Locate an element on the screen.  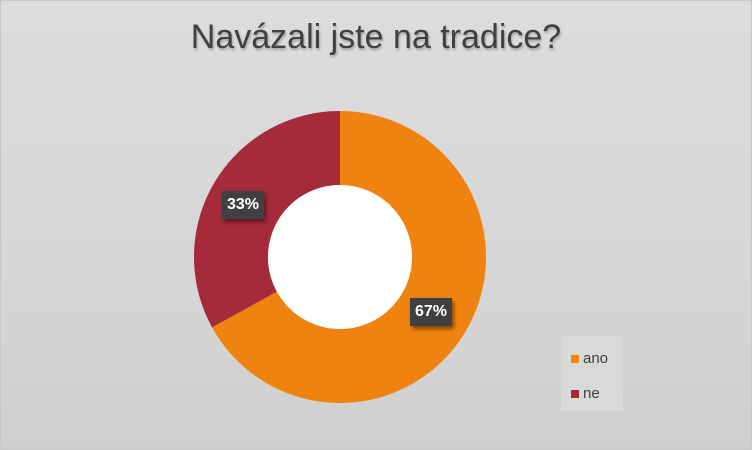
donut-slice-ne is located at coordinates (267, 219).